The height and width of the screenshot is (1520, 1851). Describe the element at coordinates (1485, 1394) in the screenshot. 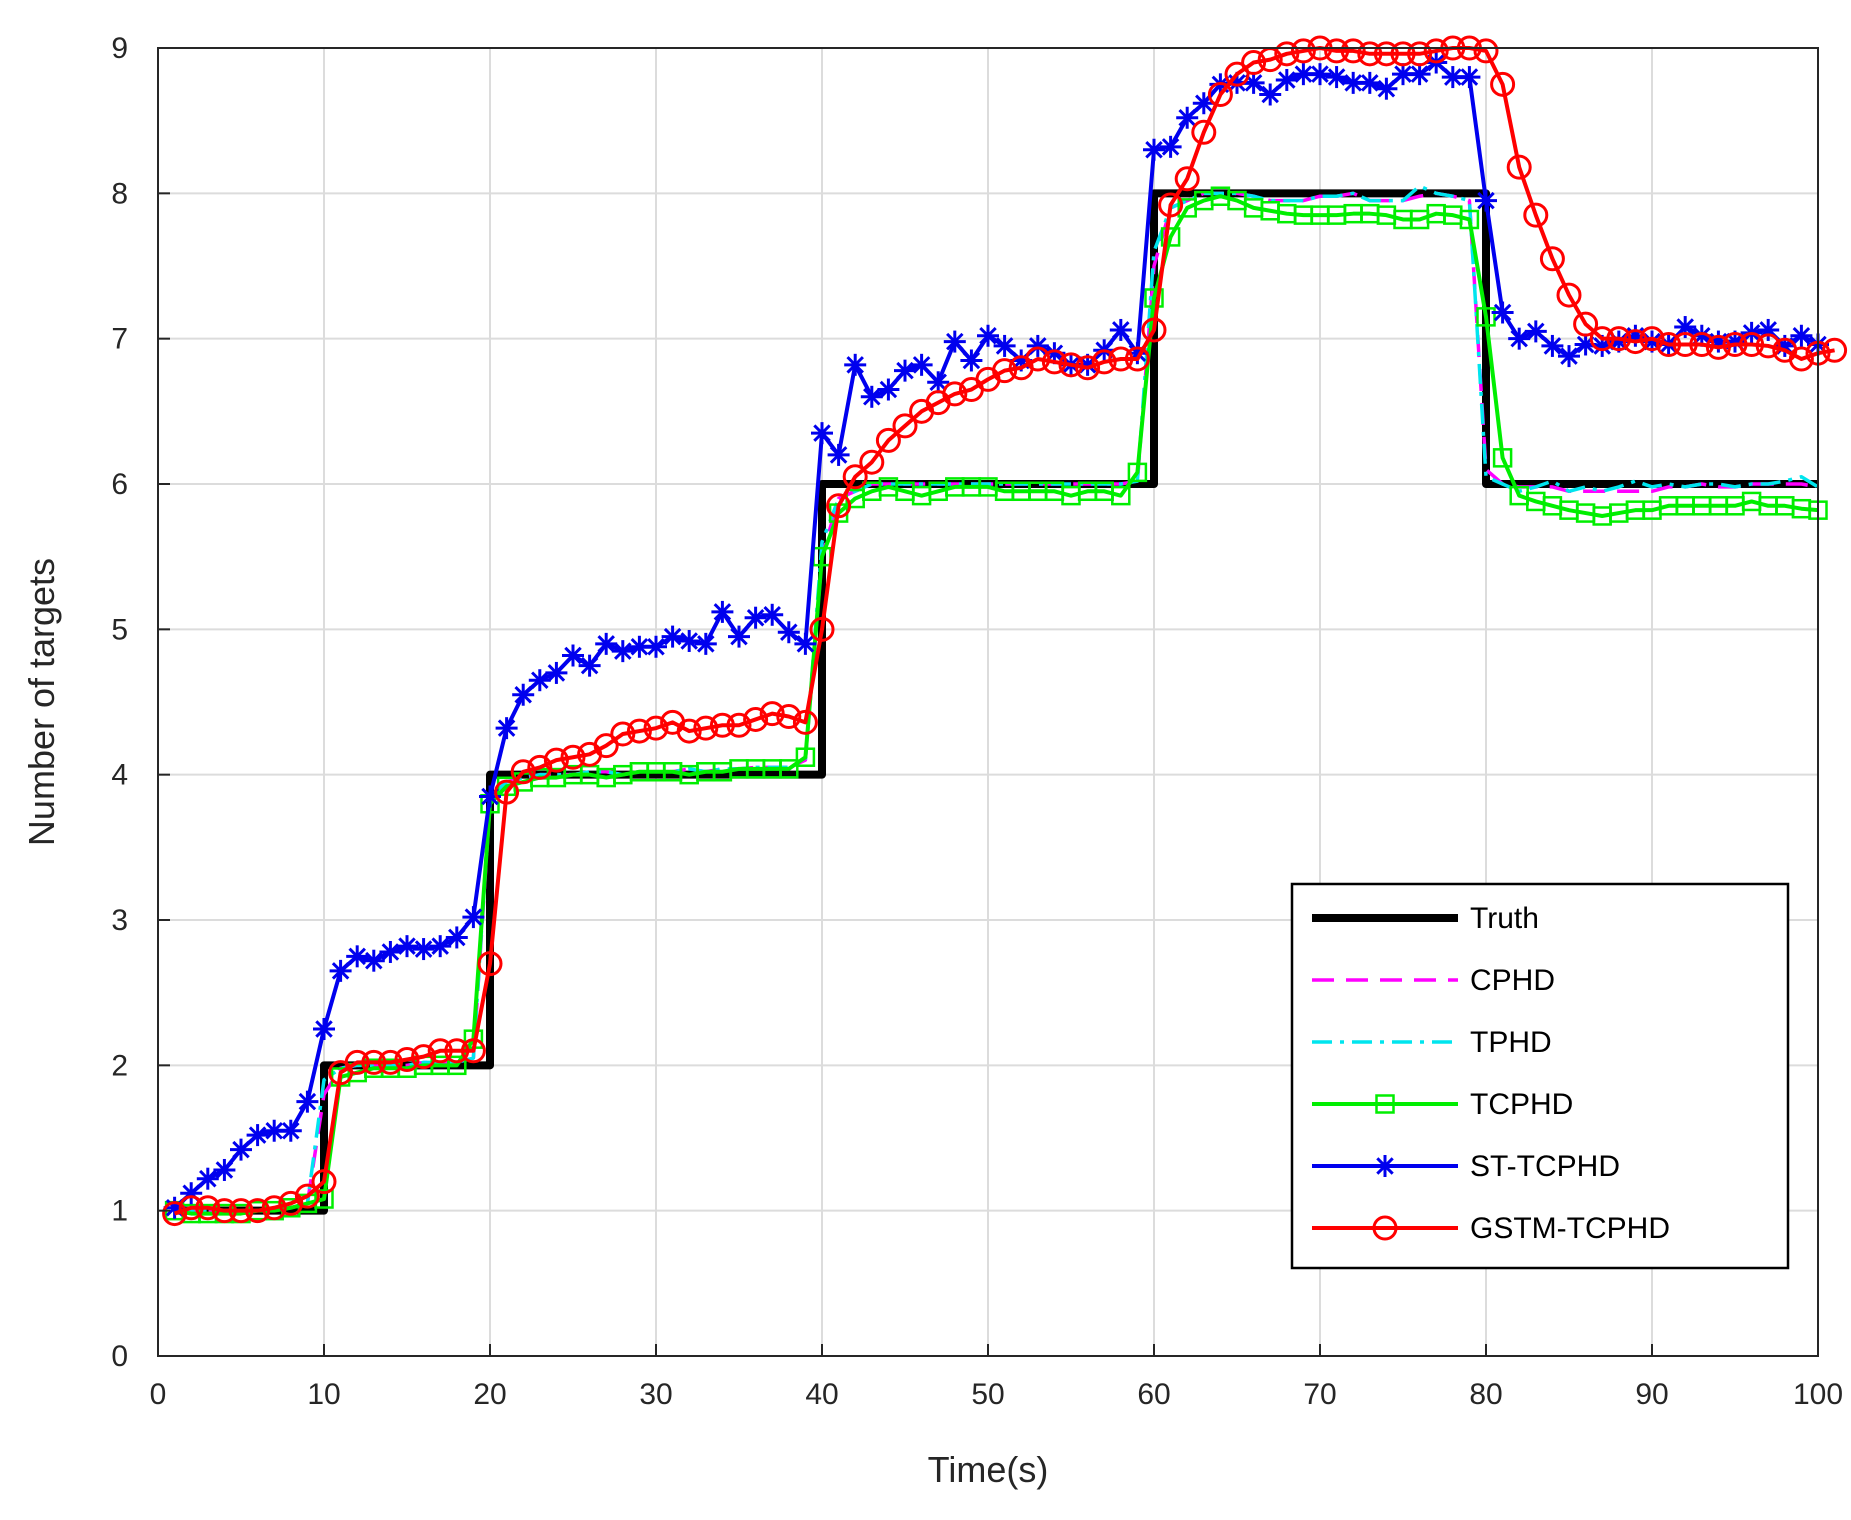

I see `x-tick-label: 80` at that location.